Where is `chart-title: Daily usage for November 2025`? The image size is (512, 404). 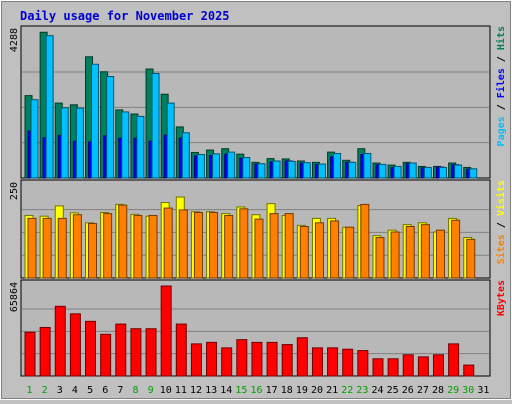
chart-title: Daily usage for November 2025 is located at coordinates (125, 16).